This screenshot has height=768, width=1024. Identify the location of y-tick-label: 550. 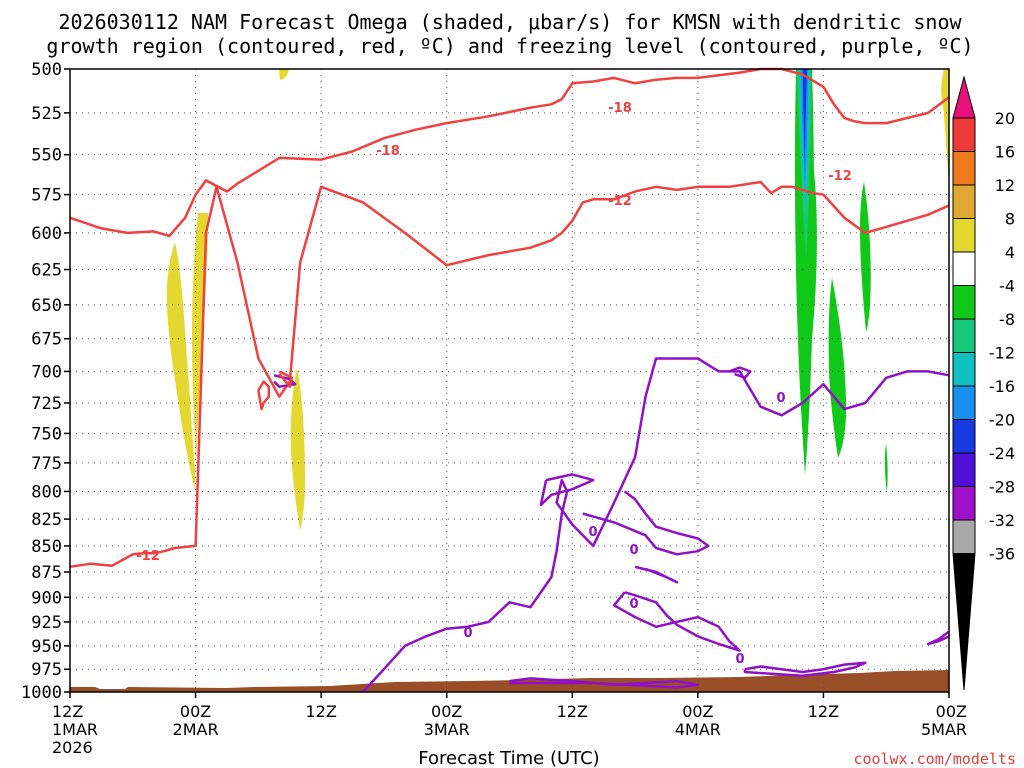
(46, 156).